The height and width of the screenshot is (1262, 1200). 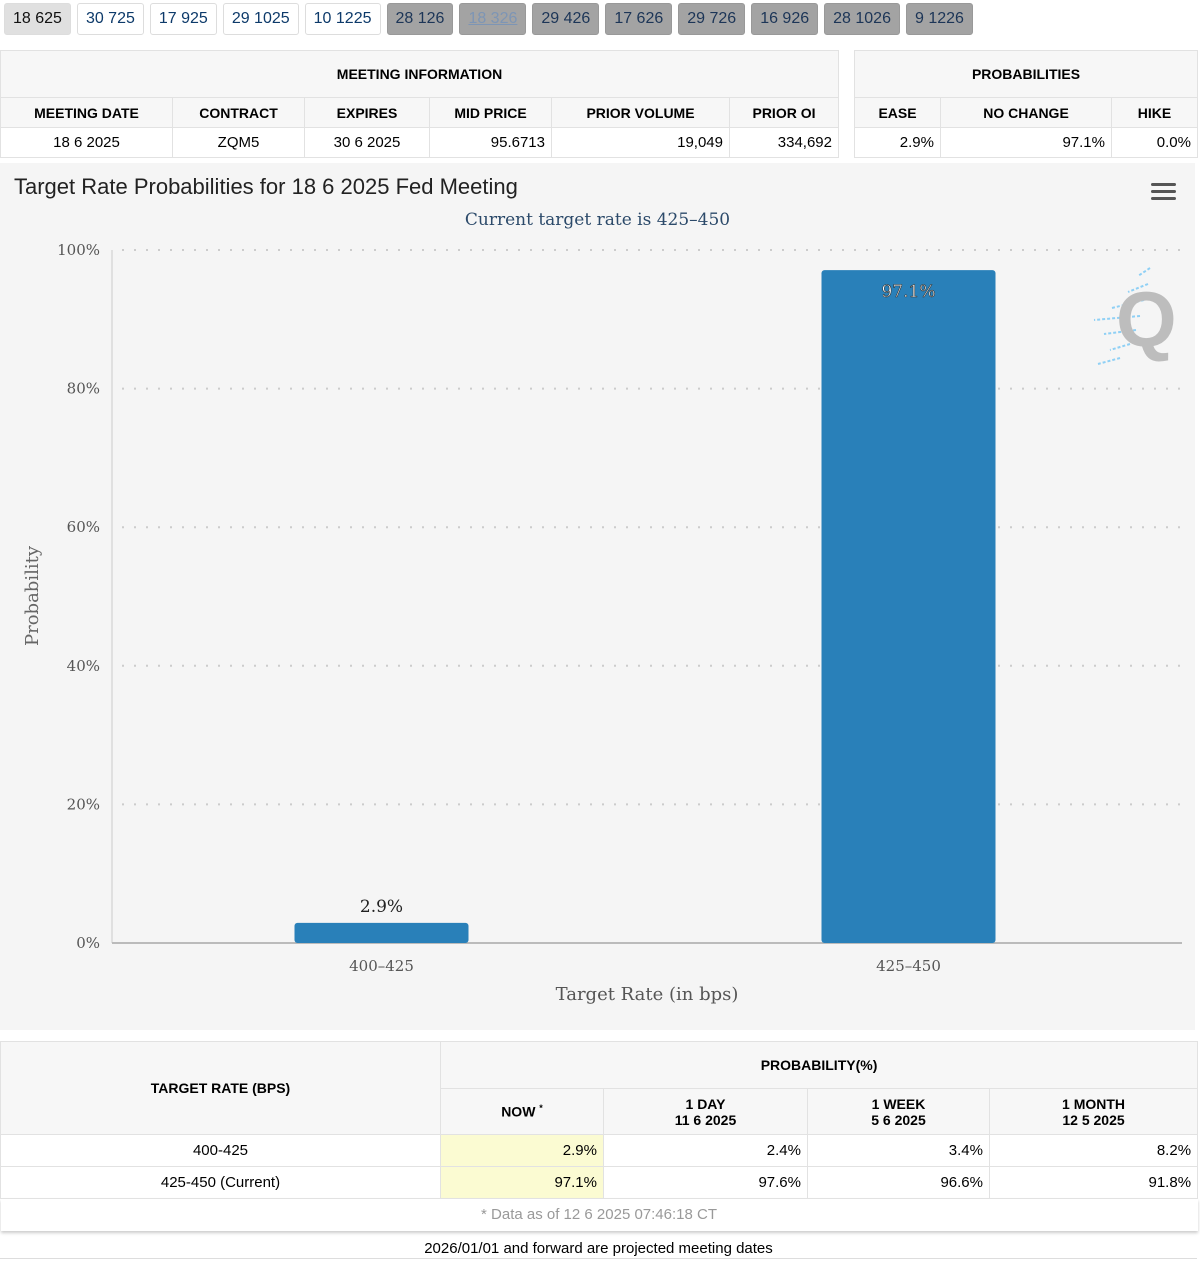 What do you see at coordinates (1093, 1150) in the screenshot?
I see `month-cell: 8.2%` at bounding box center [1093, 1150].